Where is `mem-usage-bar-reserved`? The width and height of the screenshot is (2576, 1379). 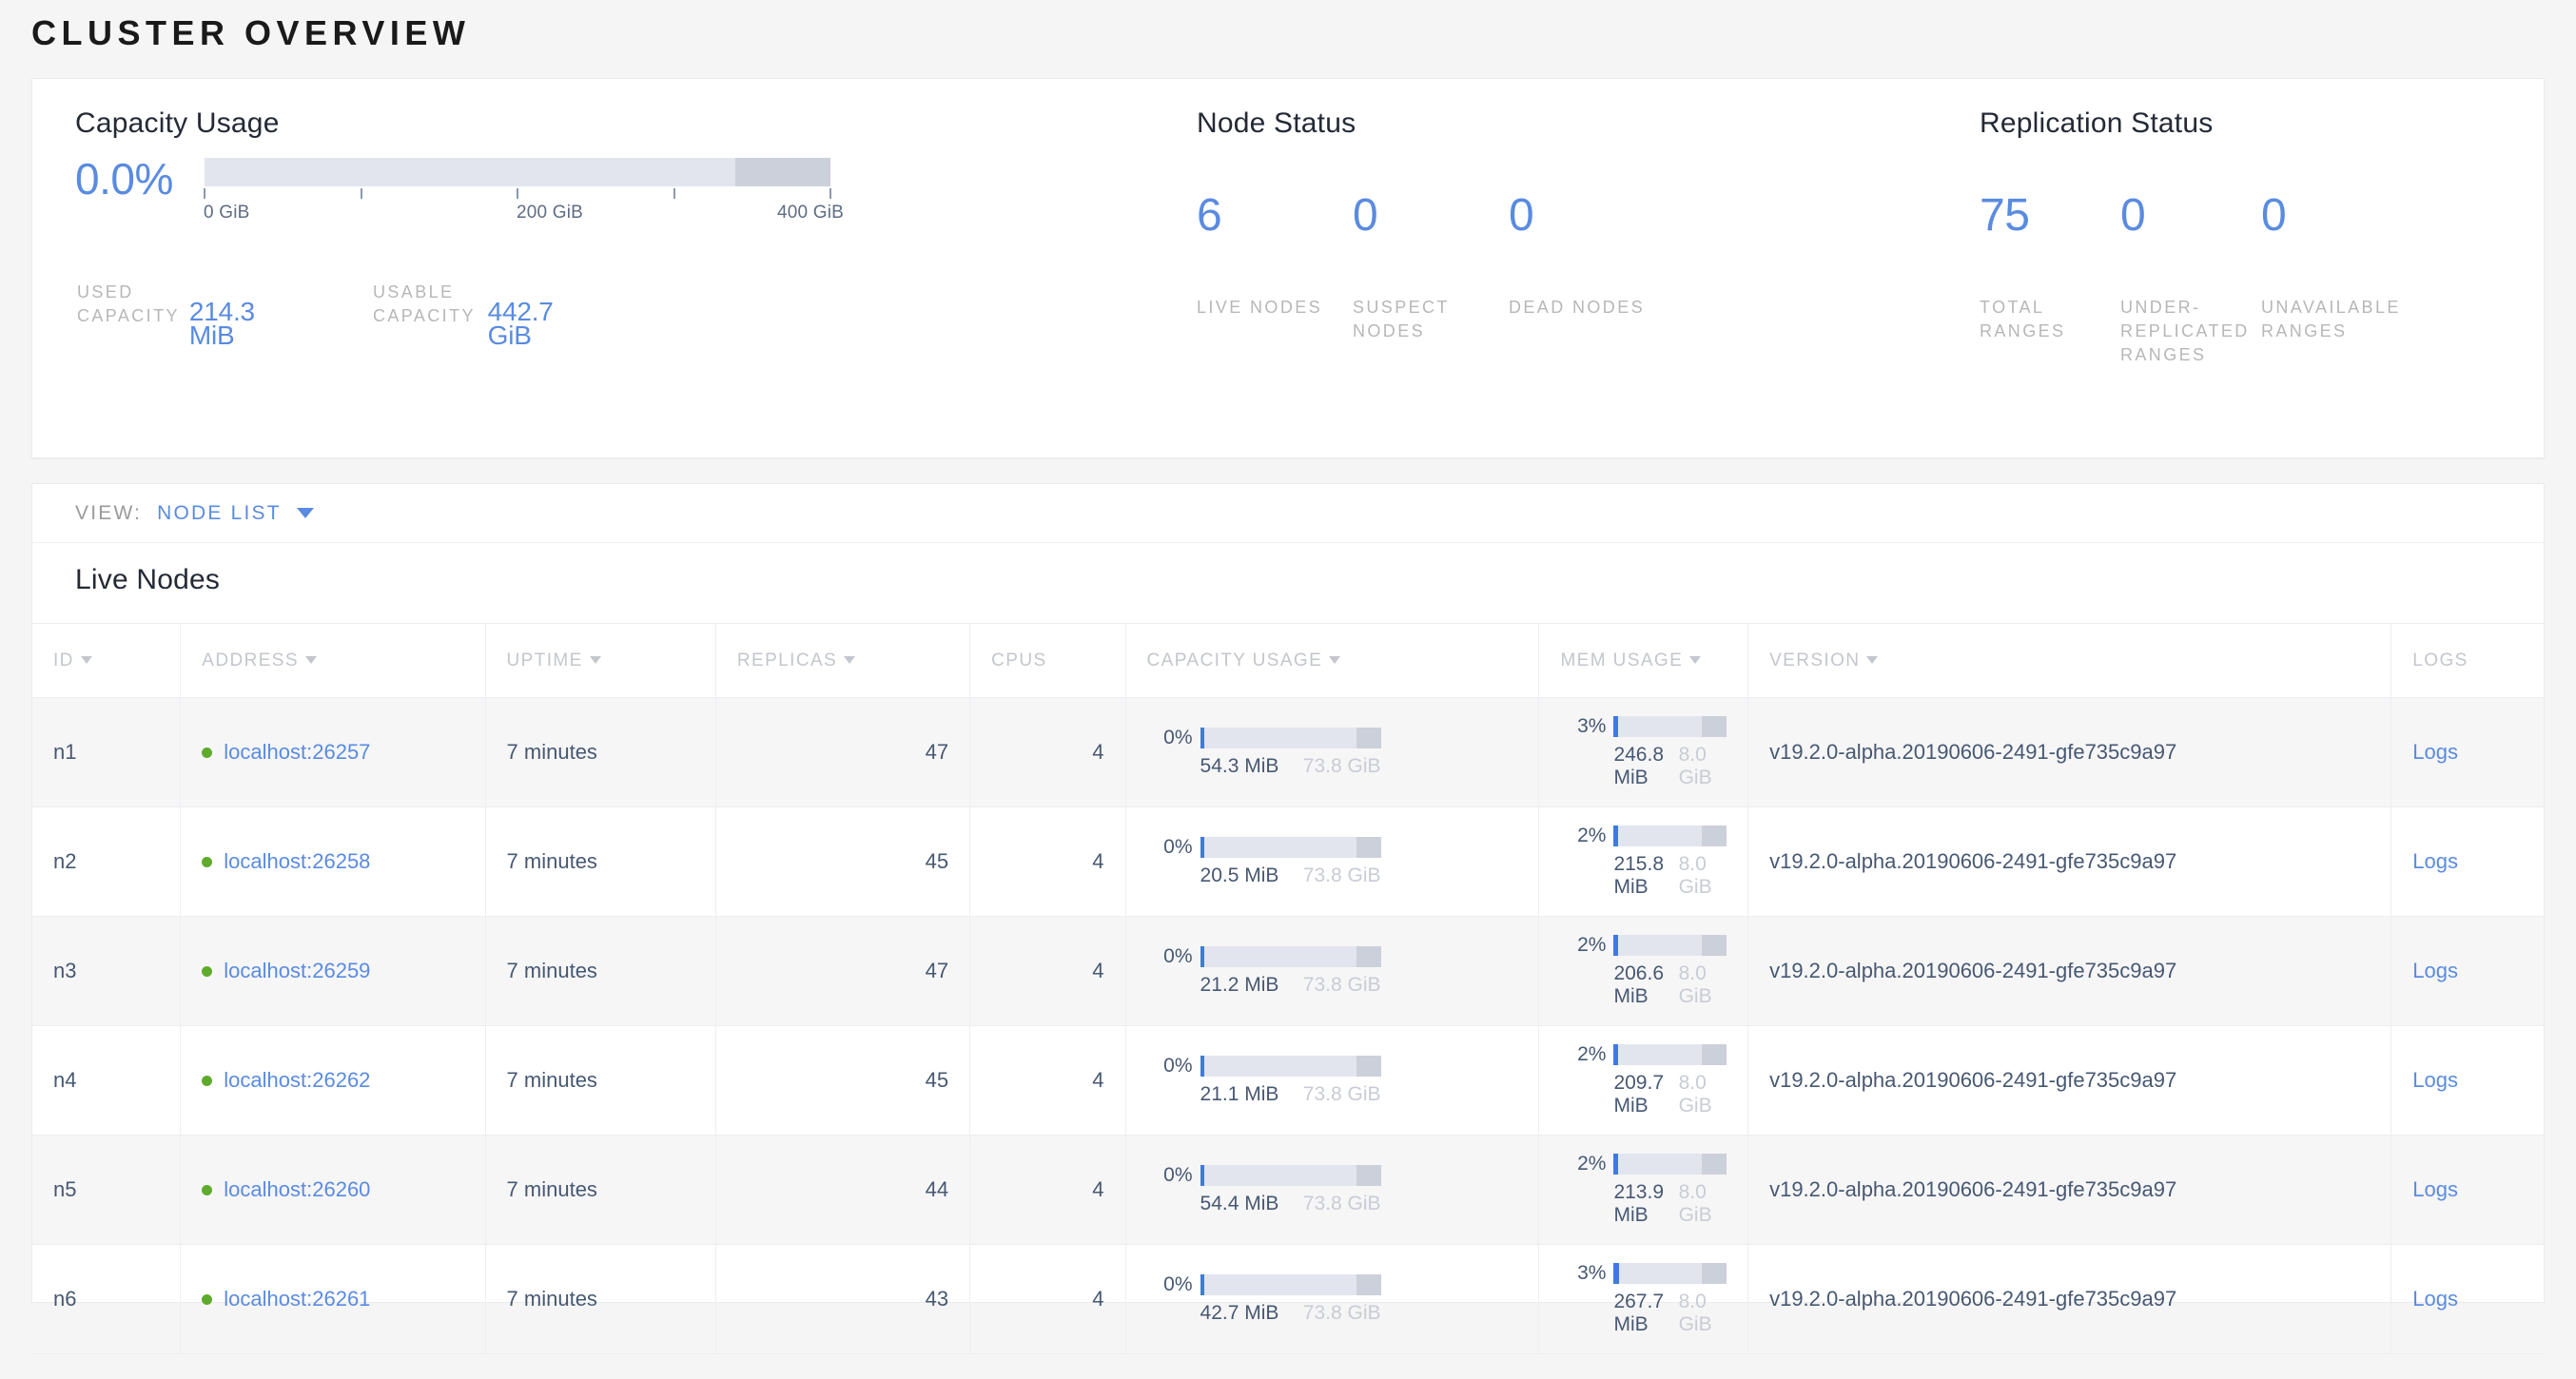
mem-usage-bar-reserved is located at coordinates (1715, 1273).